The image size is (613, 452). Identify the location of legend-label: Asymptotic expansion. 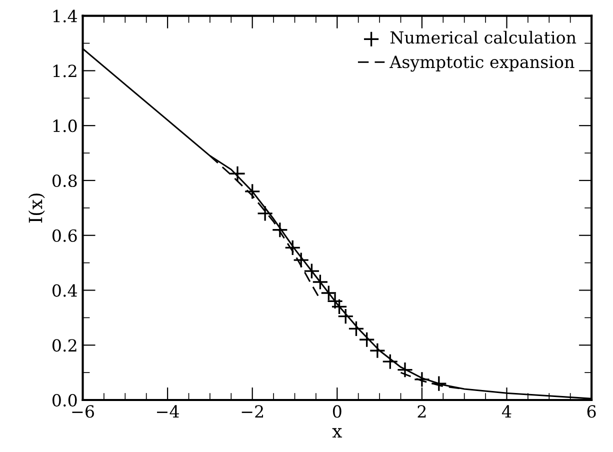
(482, 64).